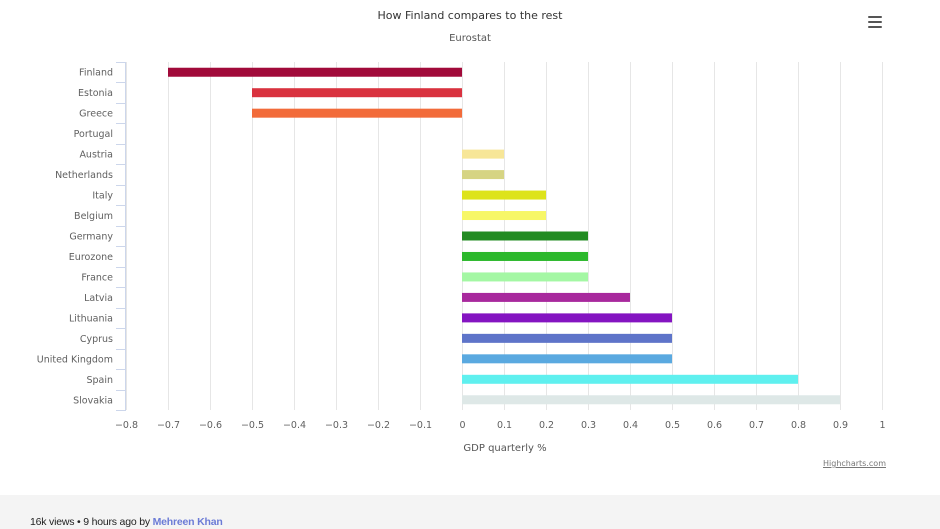  I want to click on x-axis-label: GDP quarterly %, so click(504, 448).